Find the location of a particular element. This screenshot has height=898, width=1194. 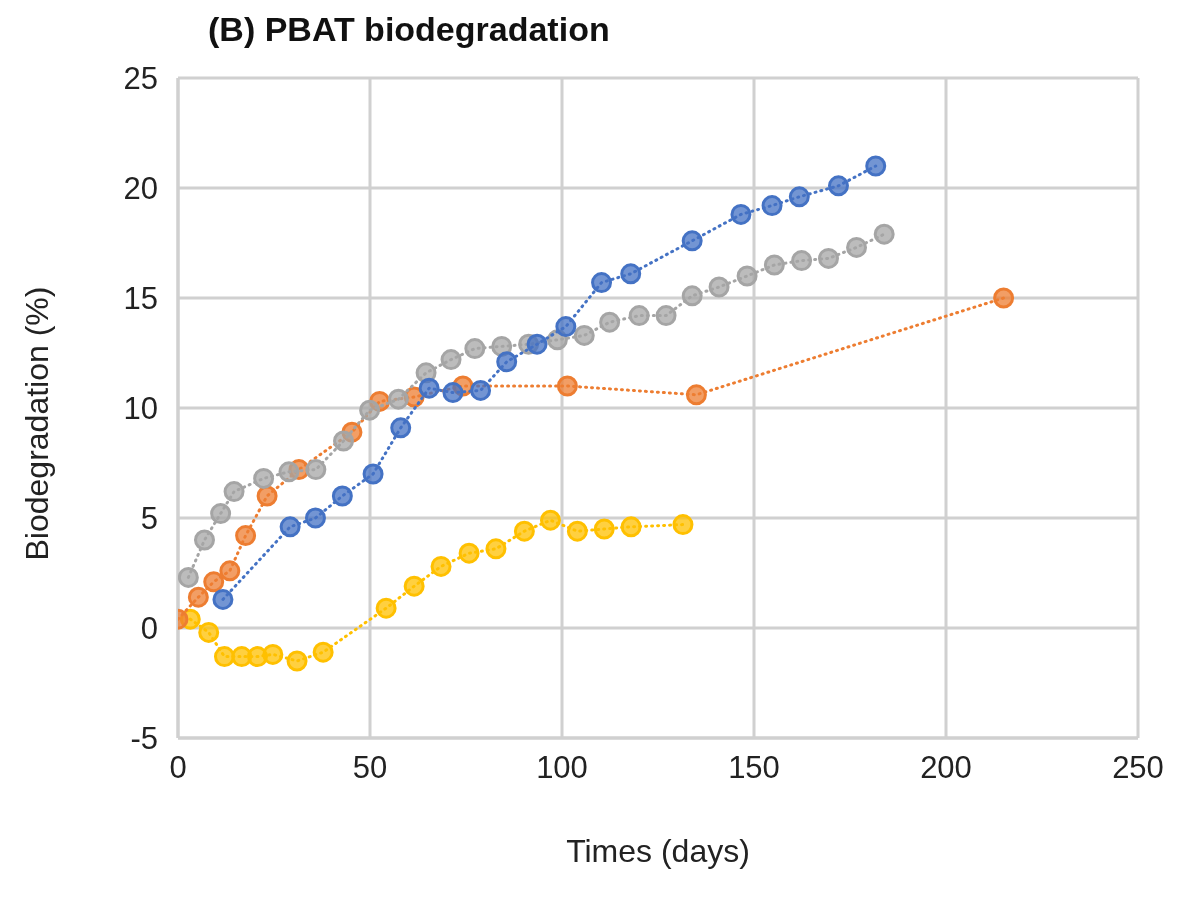

x-tick-label: 200 is located at coordinates (946, 768).